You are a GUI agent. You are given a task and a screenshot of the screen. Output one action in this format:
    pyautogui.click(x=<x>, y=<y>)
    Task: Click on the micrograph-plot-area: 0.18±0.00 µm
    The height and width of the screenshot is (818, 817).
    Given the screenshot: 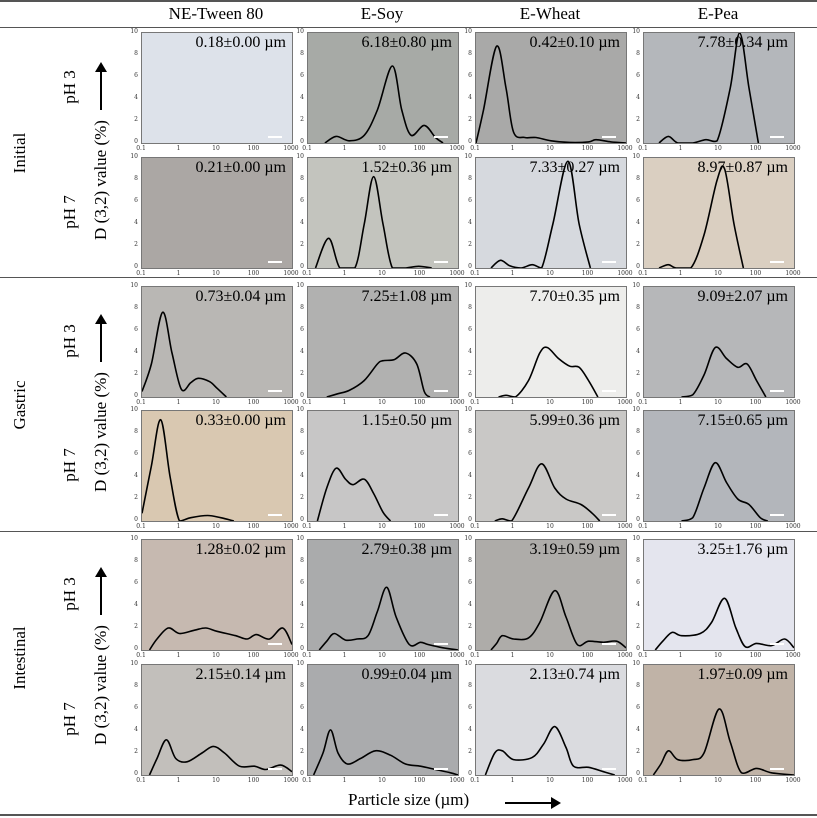 What is the action you would take?
    pyautogui.click(x=217, y=88)
    